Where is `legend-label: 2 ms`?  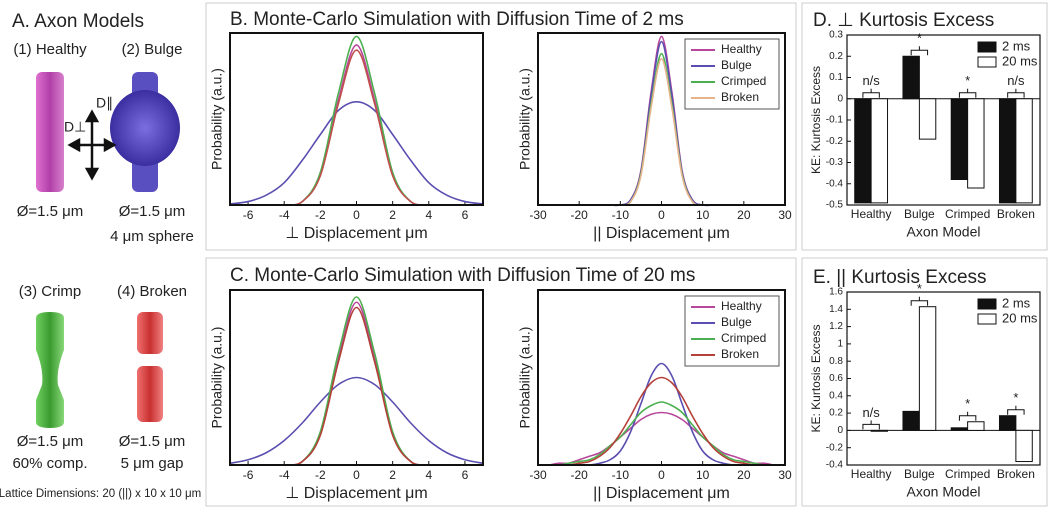
legend-label: 2 ms is located at coordinates (1016, 45).